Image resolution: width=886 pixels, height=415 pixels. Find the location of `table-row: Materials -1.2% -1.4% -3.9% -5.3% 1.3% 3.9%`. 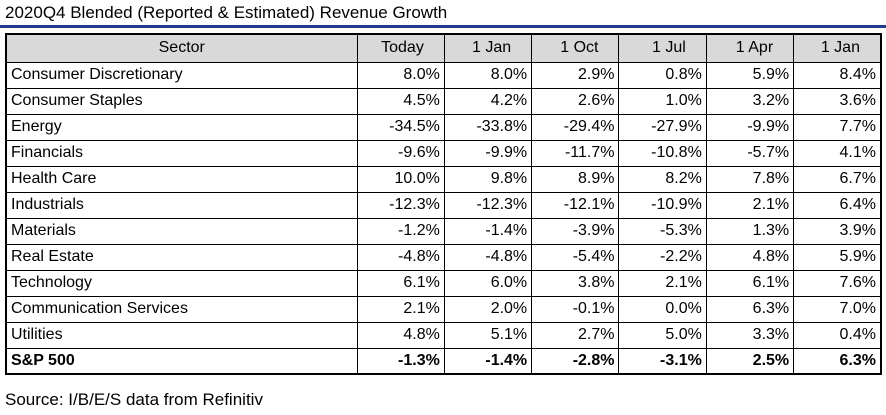

table-row: Materials -1.2% -1.4% -3.9% -5.3% 1.3% 3.9% is located at coordinates (443, 231).